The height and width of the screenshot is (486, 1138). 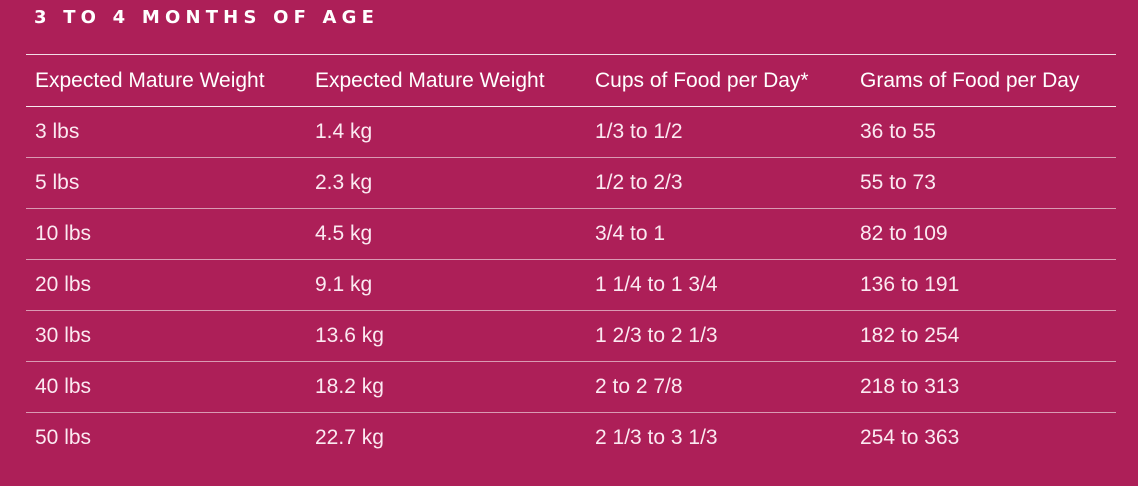 What do you see at coordinates (571, 54) in the screenshot?
I see `heading-divider` at bounding box center [571, 54].